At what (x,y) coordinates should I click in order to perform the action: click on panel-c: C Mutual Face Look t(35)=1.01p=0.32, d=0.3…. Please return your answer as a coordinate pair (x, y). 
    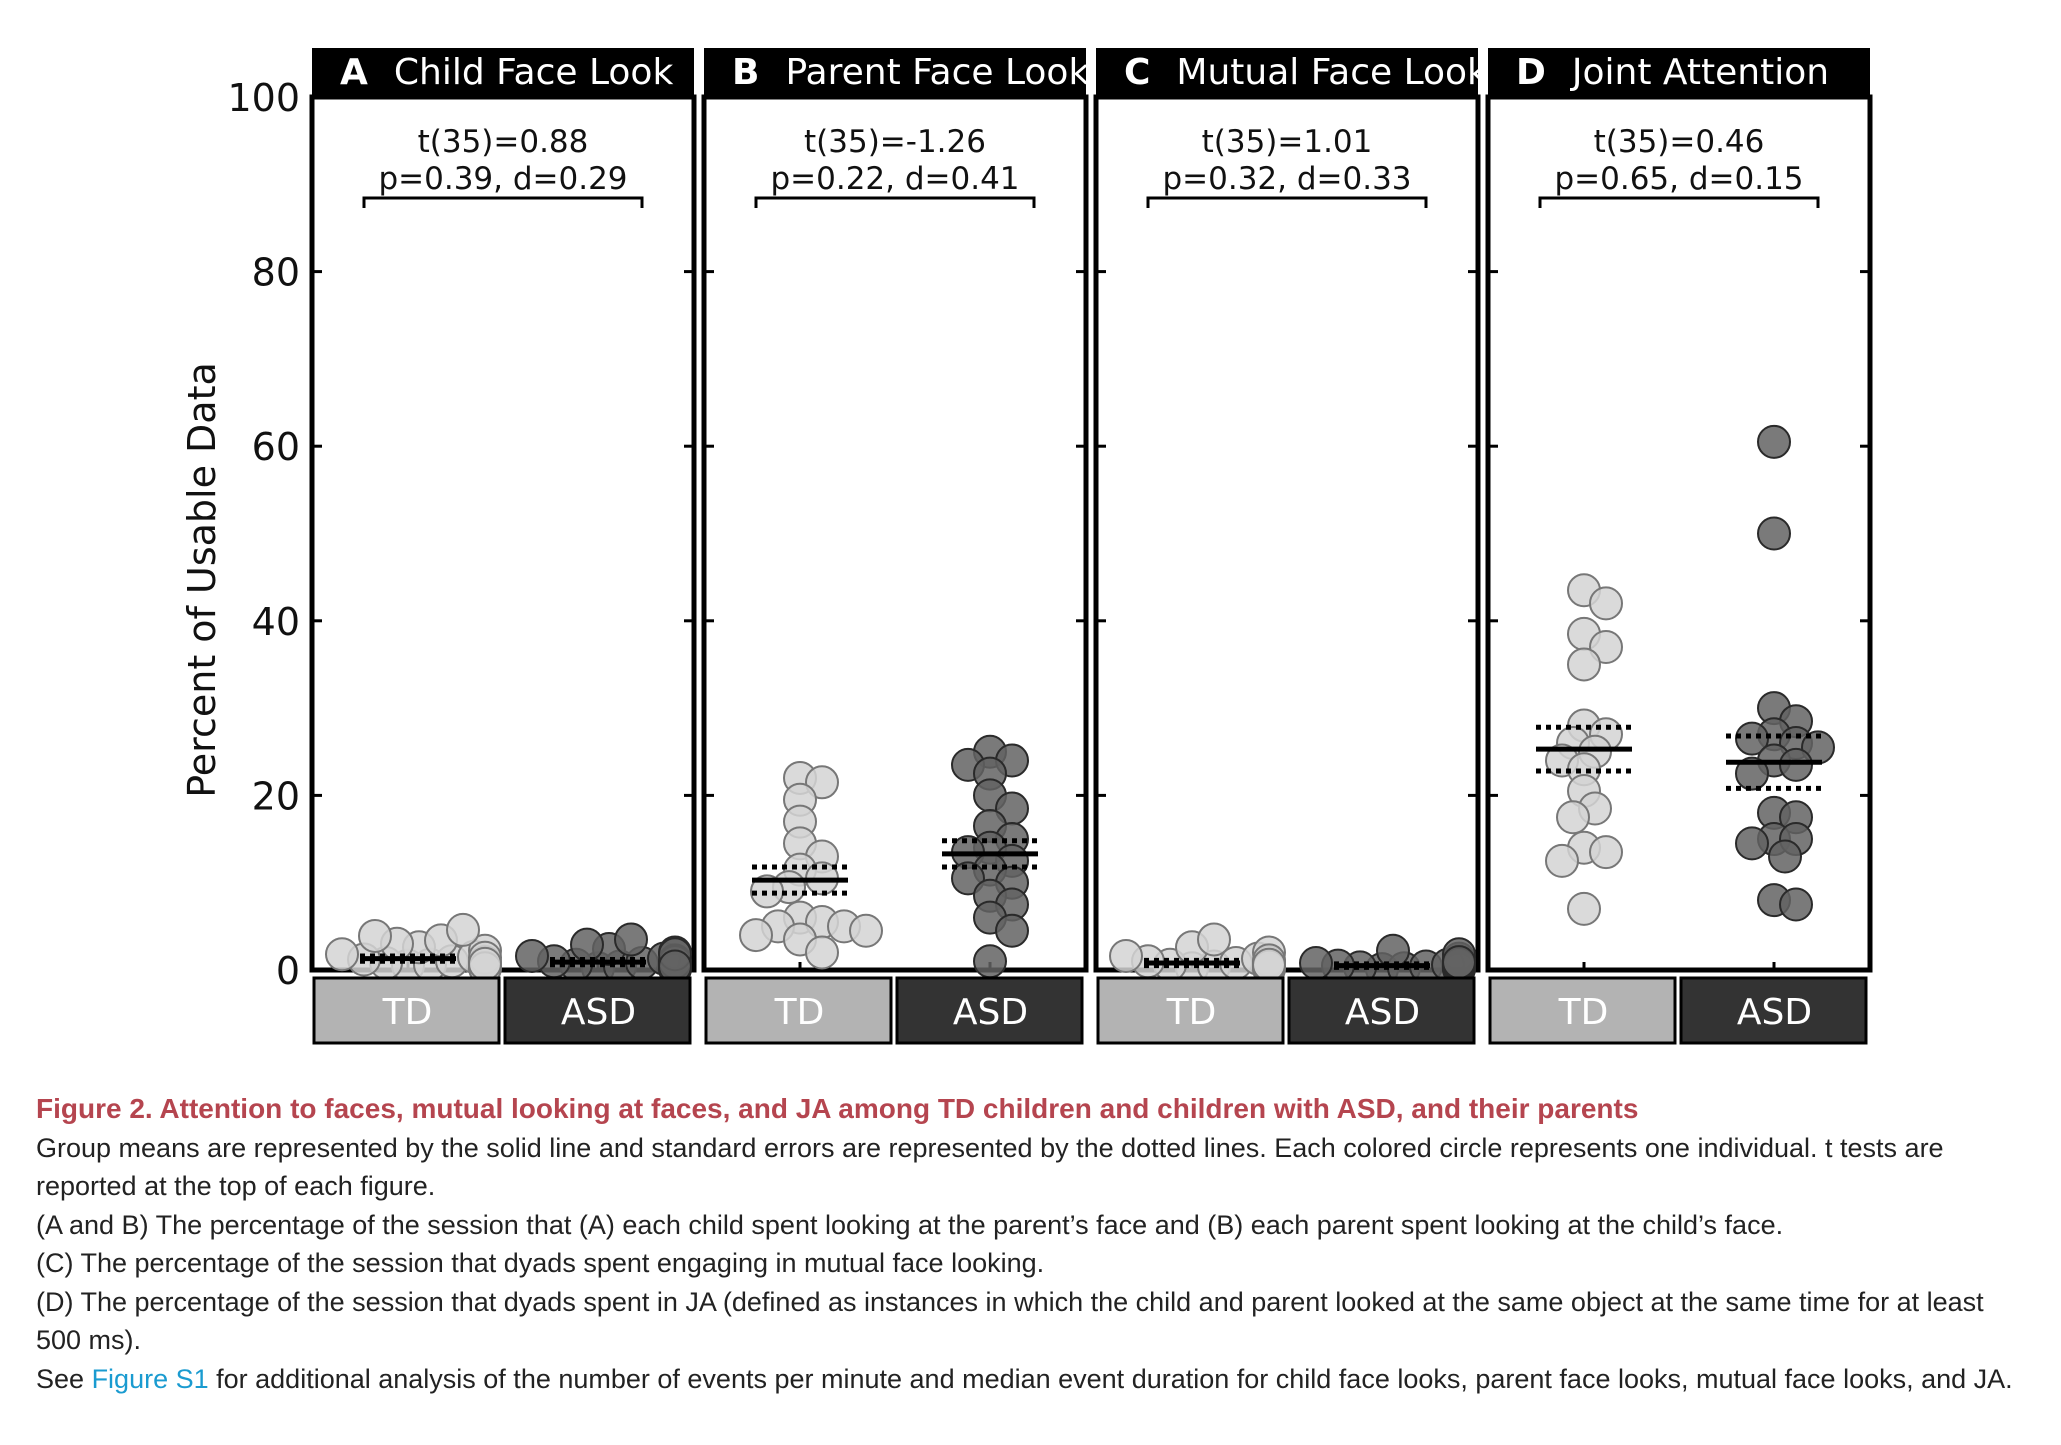
    Looking at the image, I should click on (1290, 546).